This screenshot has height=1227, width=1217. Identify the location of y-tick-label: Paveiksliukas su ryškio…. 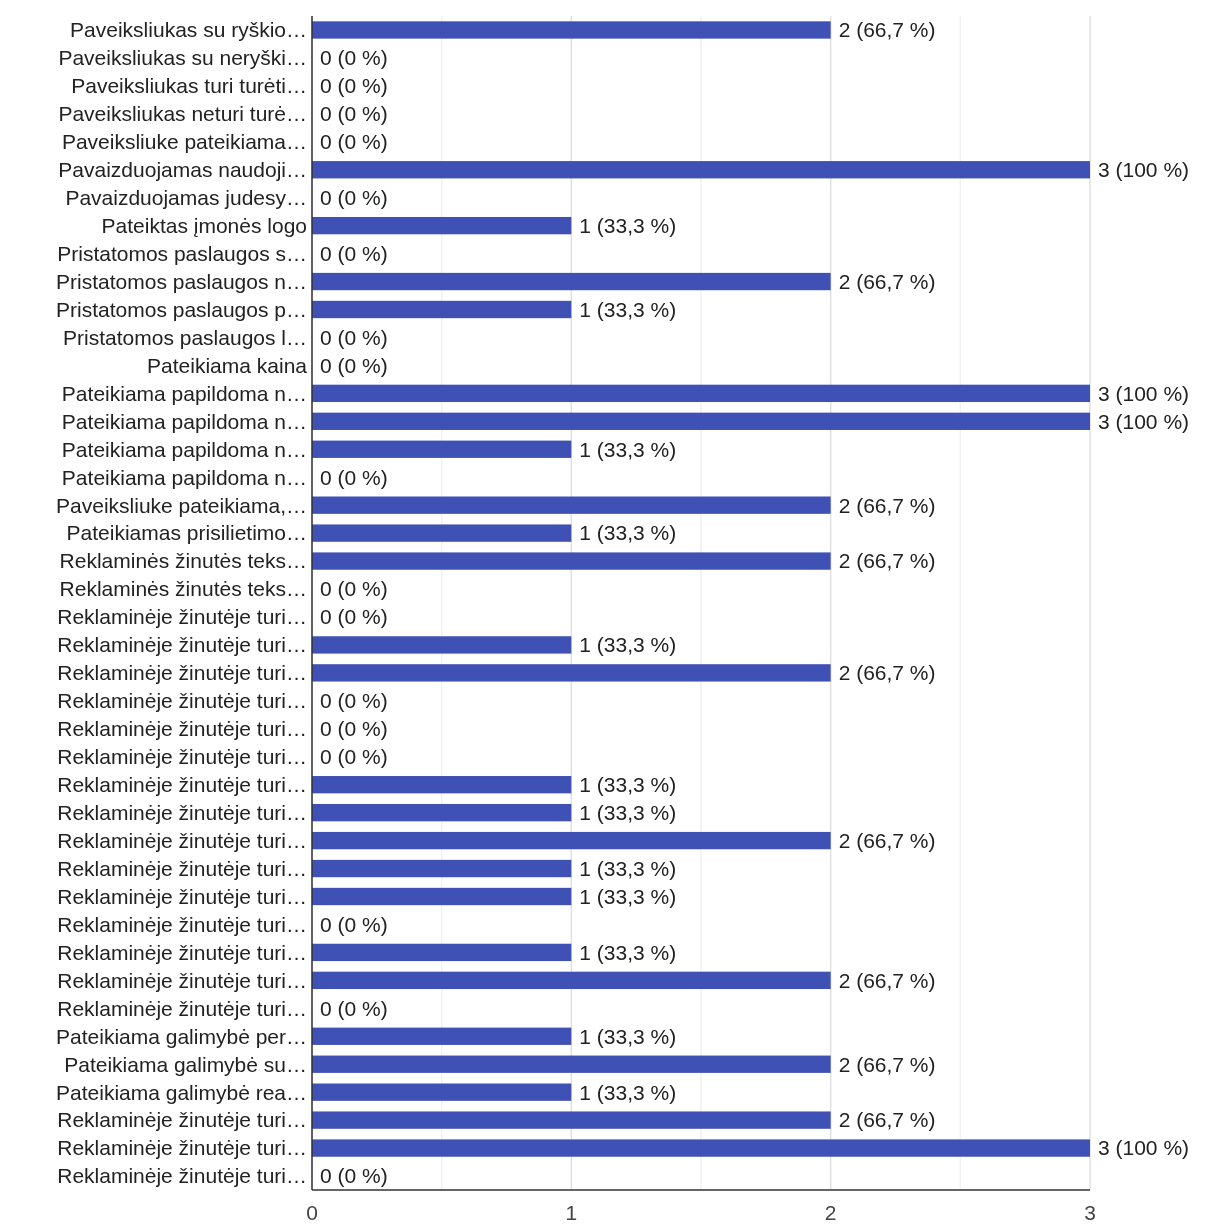
(188, 30).